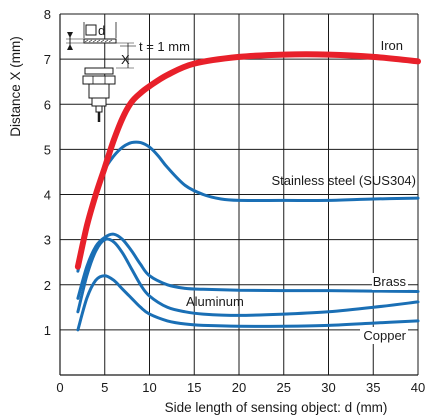 The image size is (431, 417). What do you see at coordinates (47, 285) in the screenshot?
I see `y-tick-label: 2` at bounding box center [47, 285].